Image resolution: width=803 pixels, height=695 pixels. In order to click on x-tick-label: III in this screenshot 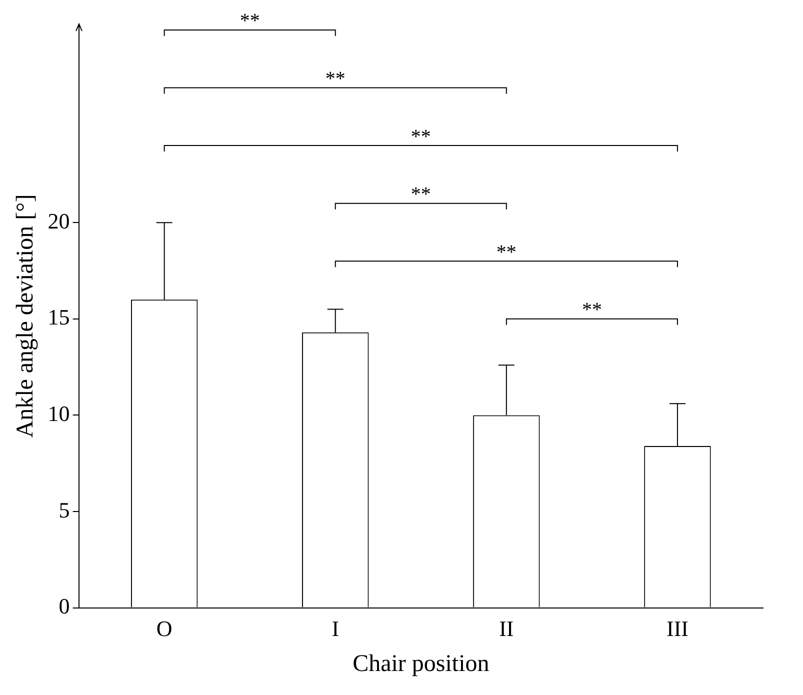, I will do `click(677, 628)`.